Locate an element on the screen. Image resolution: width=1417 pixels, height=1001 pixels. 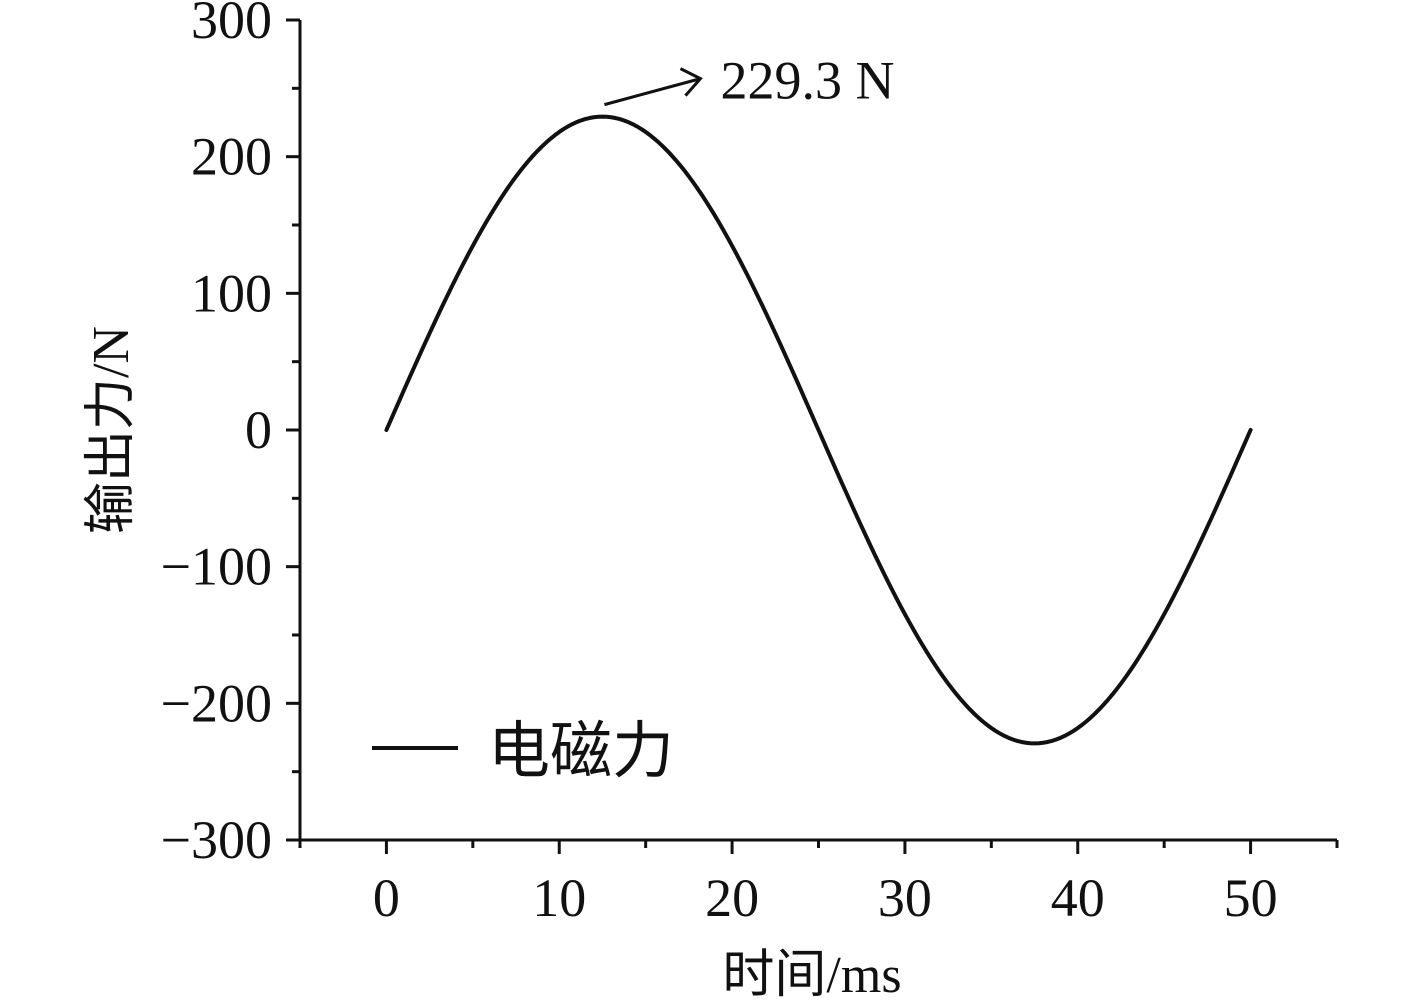
x-ticks: 0 10 20 30 40 50 is located at coordinates (818, 884).